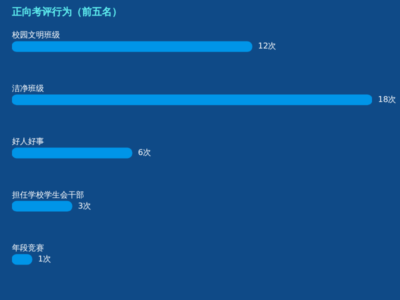 The width and height of the screenshot is (400, 300). I want to click on y-tick-label: 担任学校学生会干部, so click(48, 195).